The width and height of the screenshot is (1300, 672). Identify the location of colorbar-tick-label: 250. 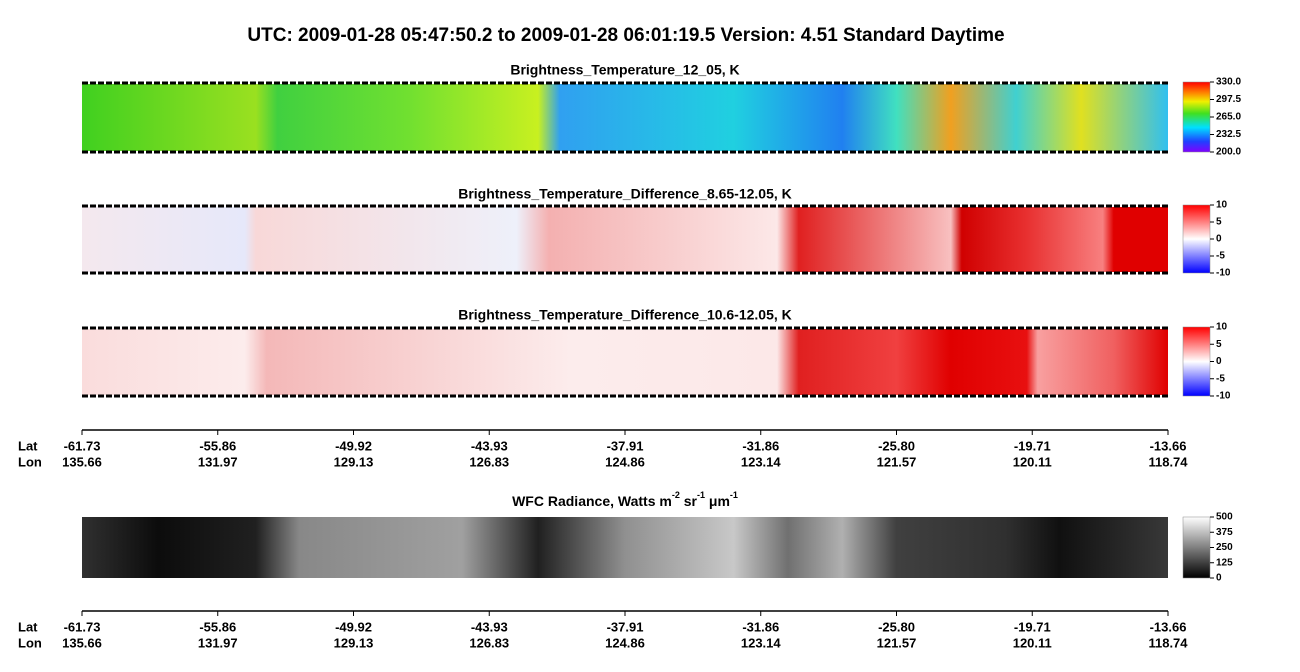
(1224, 547).